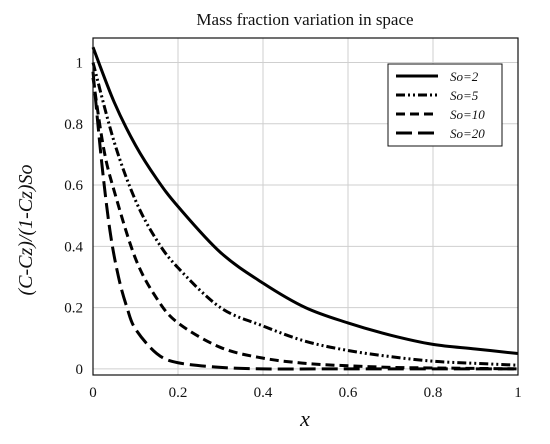 This screenshot has height=444, width=550. I want to click on y-tick-label: 0, so click(80, 370).